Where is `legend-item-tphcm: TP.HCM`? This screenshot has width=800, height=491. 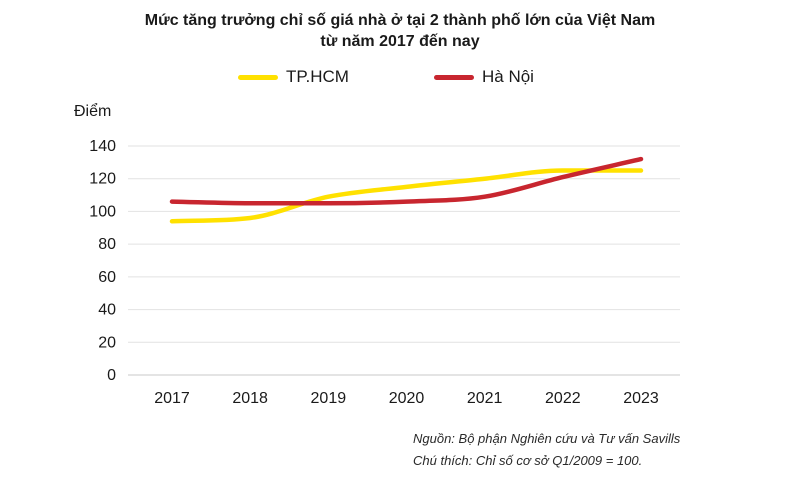
legend-item-tphcm: TP.HCM is located at coordinates (293, 77).